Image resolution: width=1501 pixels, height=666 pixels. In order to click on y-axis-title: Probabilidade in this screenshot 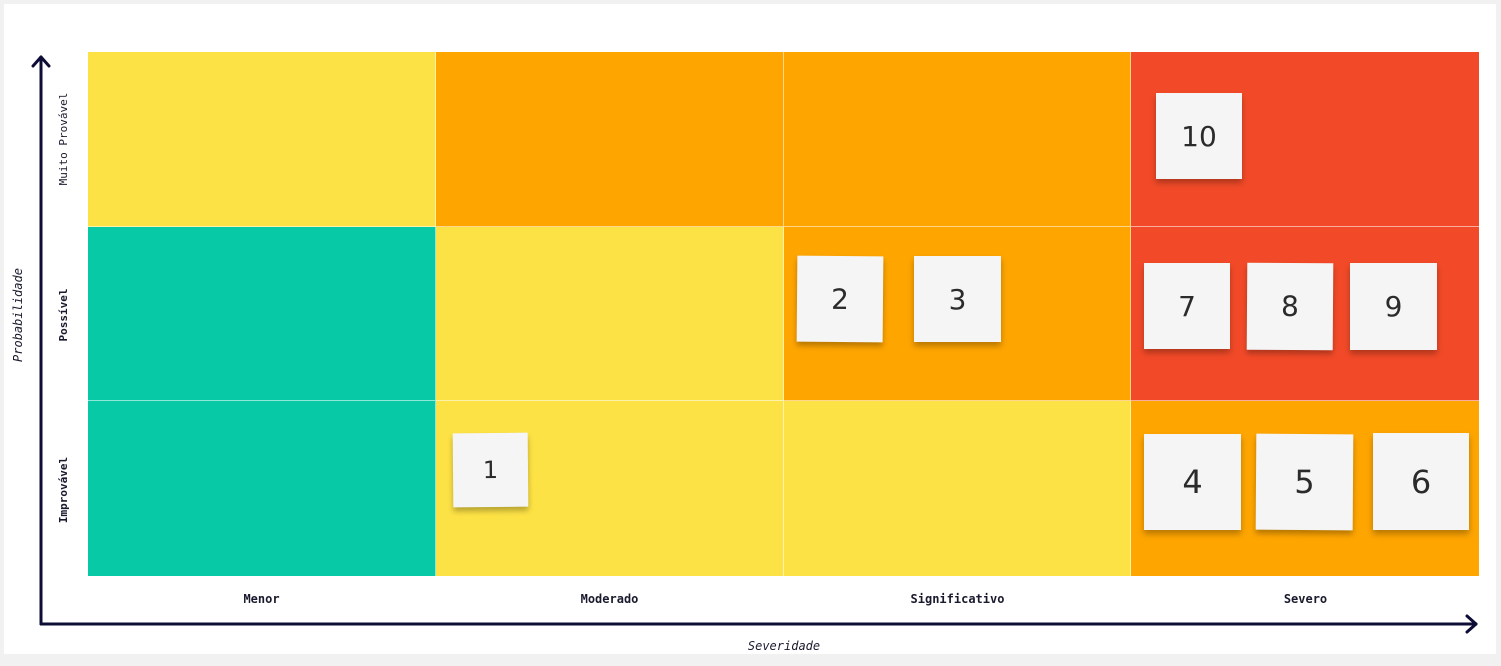, I will do `click(18, 315)`.